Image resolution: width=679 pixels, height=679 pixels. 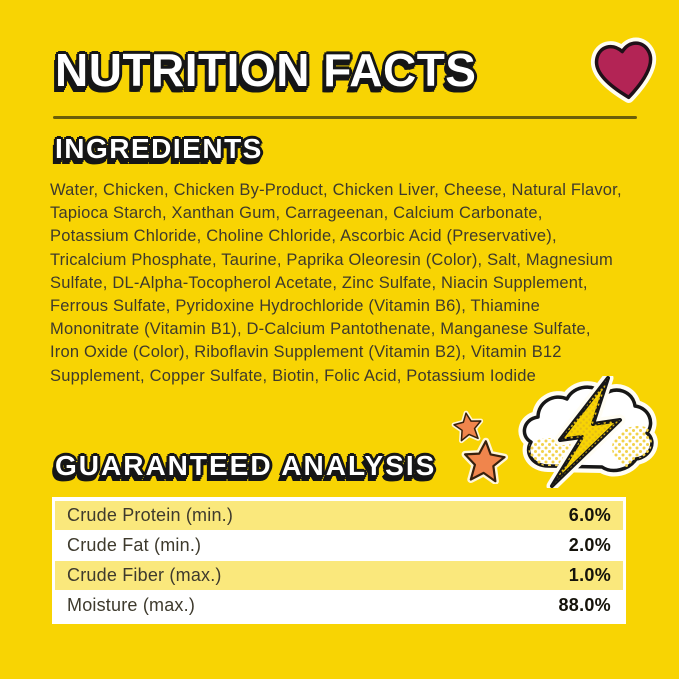 What do you see at coordinates (589, 545) in the screenshot?
I see `row-value: 2.0%` at bounding box center [589, 545].